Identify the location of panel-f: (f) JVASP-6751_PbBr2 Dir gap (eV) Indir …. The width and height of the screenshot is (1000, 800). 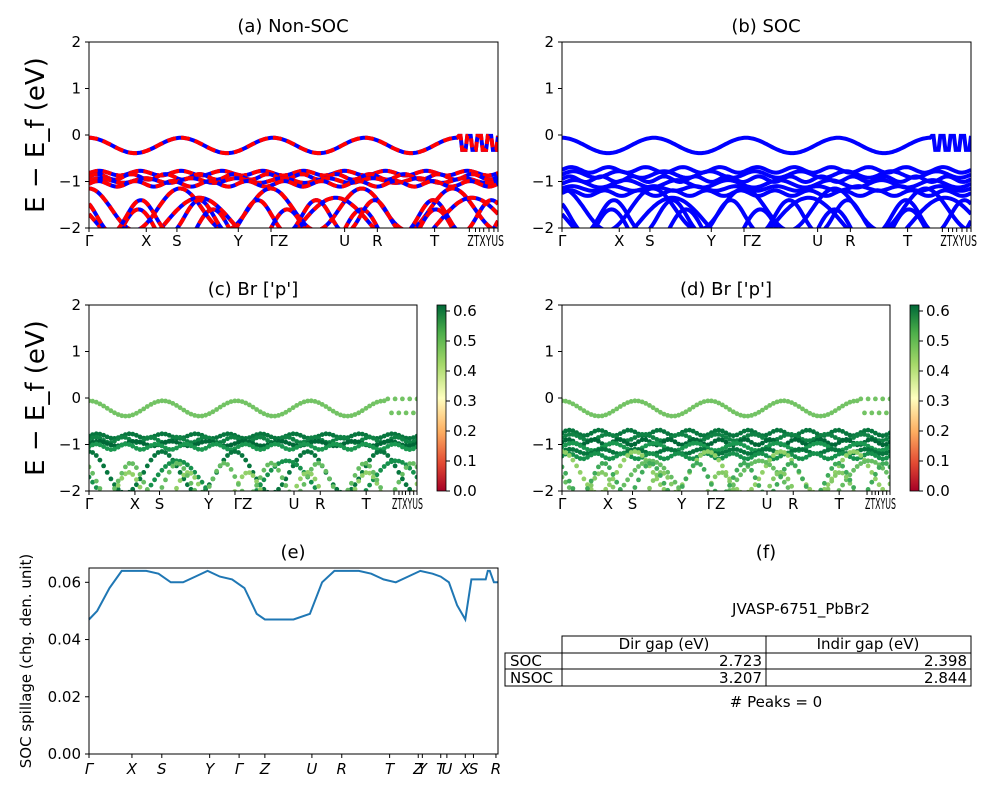
(738, 626).